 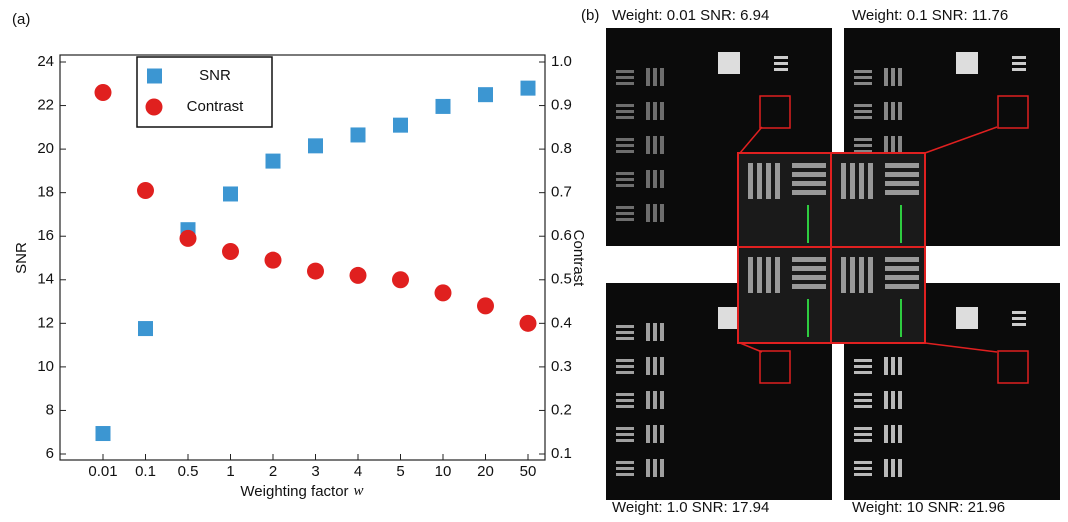 I want to click on y-tick-label: 10, so click(x=45, y=366).